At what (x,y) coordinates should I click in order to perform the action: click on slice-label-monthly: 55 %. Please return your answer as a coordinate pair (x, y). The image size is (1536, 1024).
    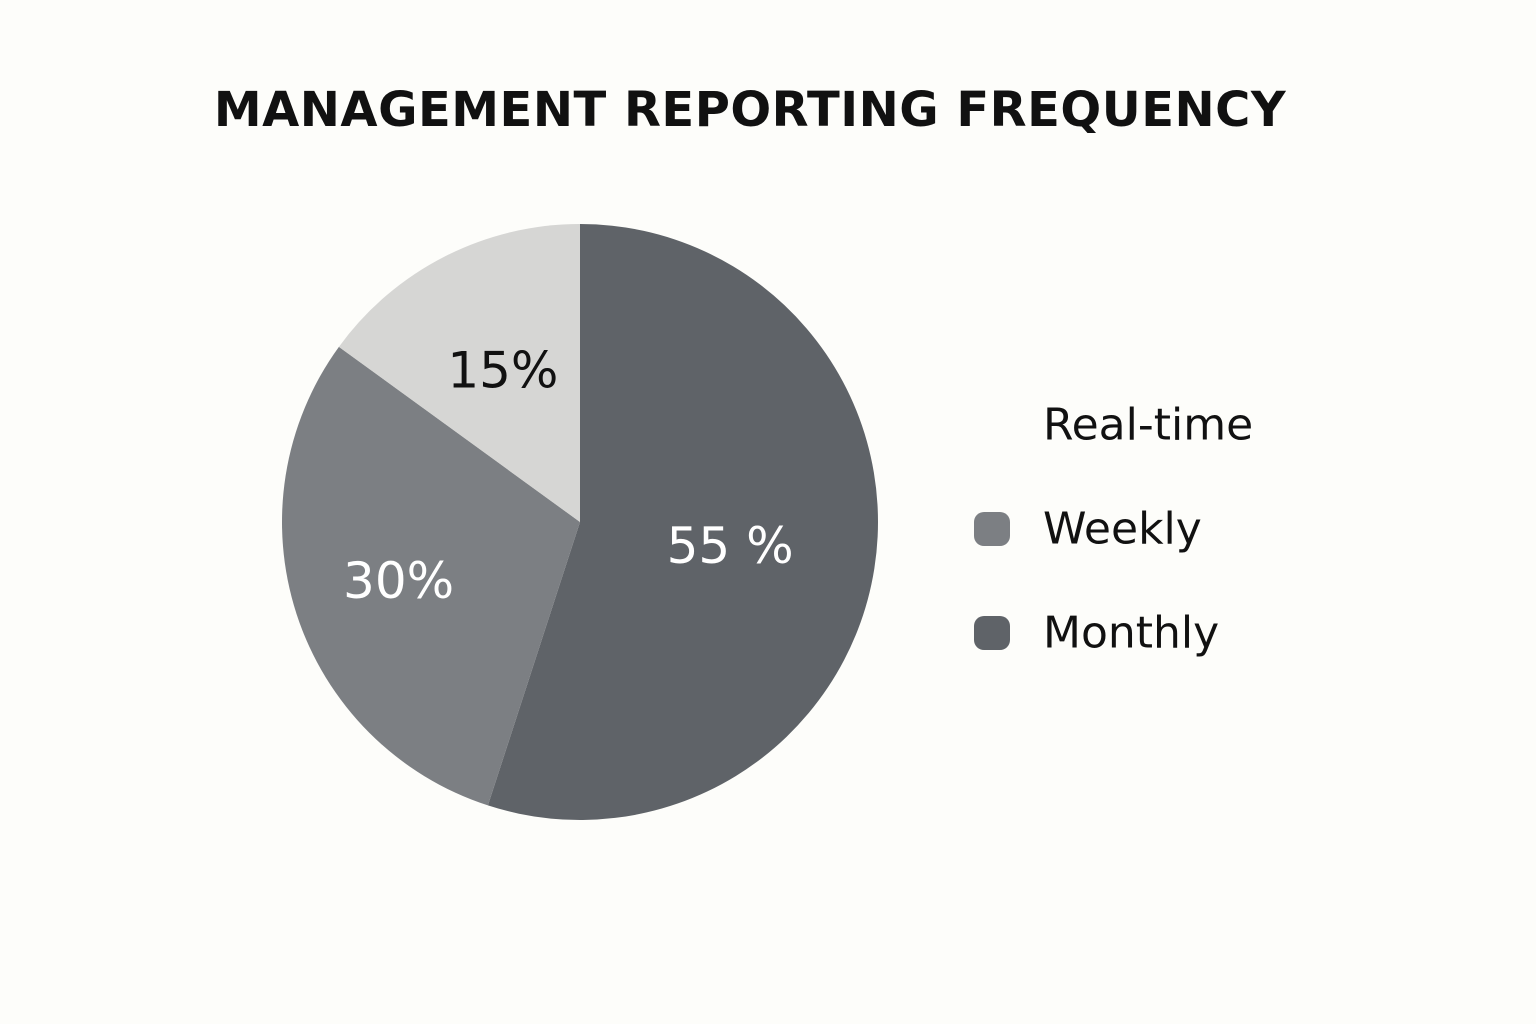
    Looking at the image, I should click on (730, 546).